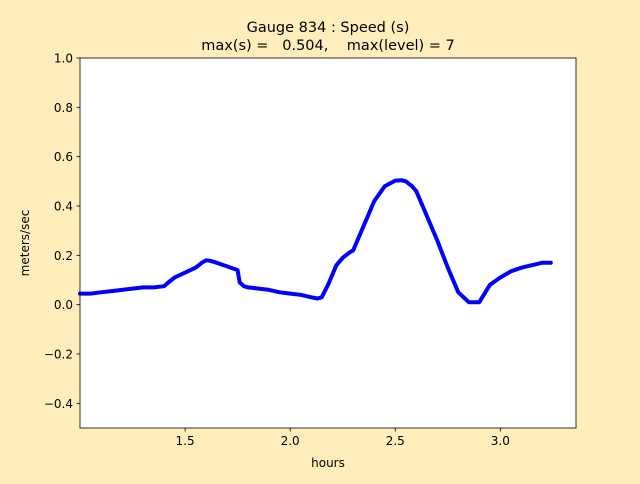 This screenshot has width=640, height=484. What do you see at coordinates (290, 441) in the screenshot?
I see `x-tick-label: 2.0` at bounding box center [290, 441].